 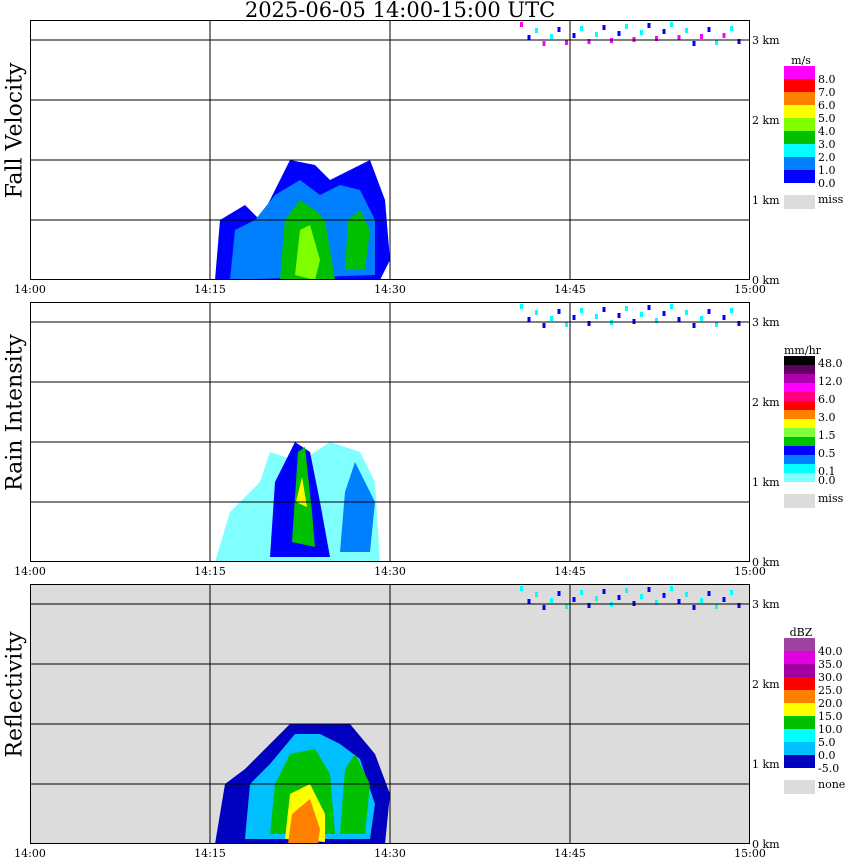 I want to click on legend-label: 20.0, so click(x=830, y=703).